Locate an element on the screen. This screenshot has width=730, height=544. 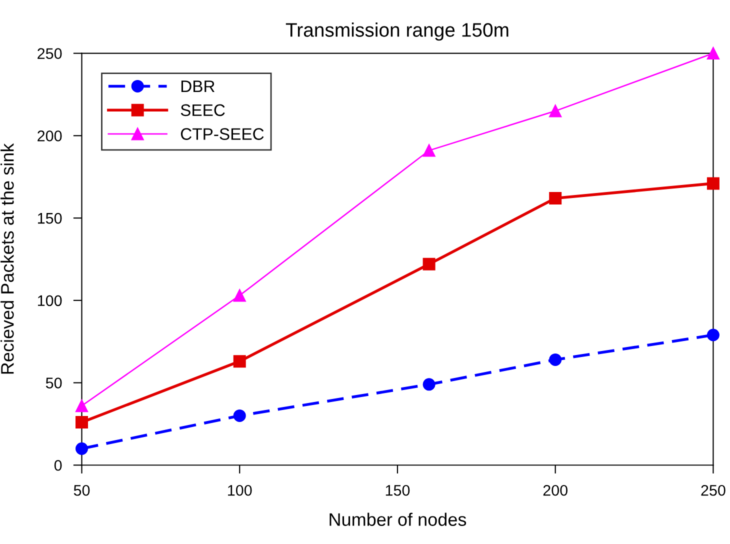
y-tick-label: 250 is located at coordinates (50, 53).